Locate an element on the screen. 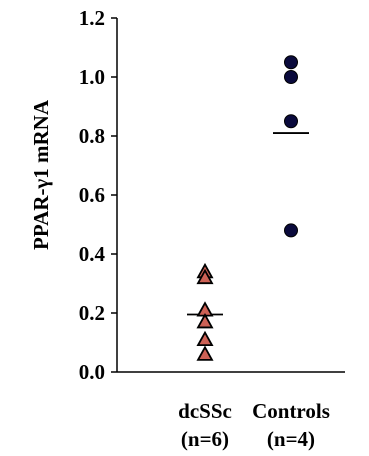 This screenshot has width=369, height=456. category-label: dcSSc is located at coordinates (205, 411).